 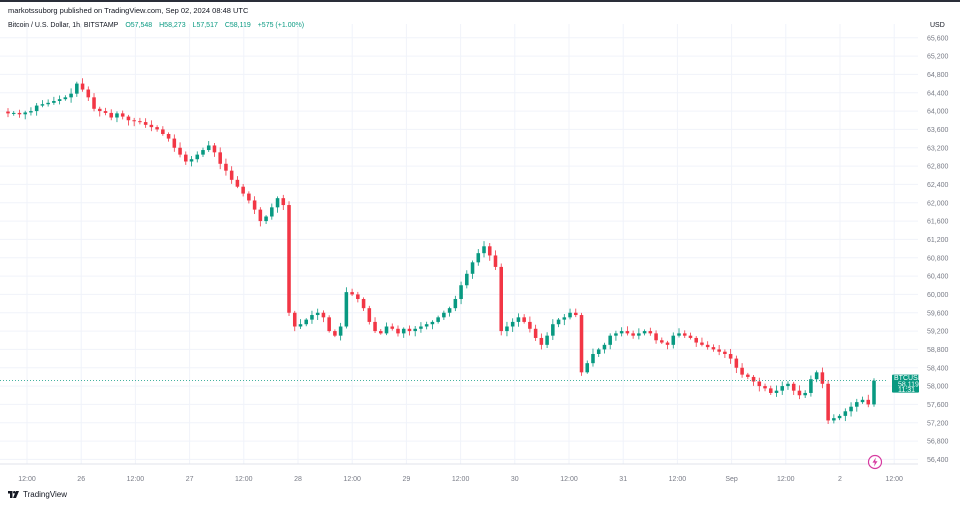 What do you see at coordinates (938, 130) in the screenshot?
I see `price-tick-label: 63,600` at bounding box center [938, 130].